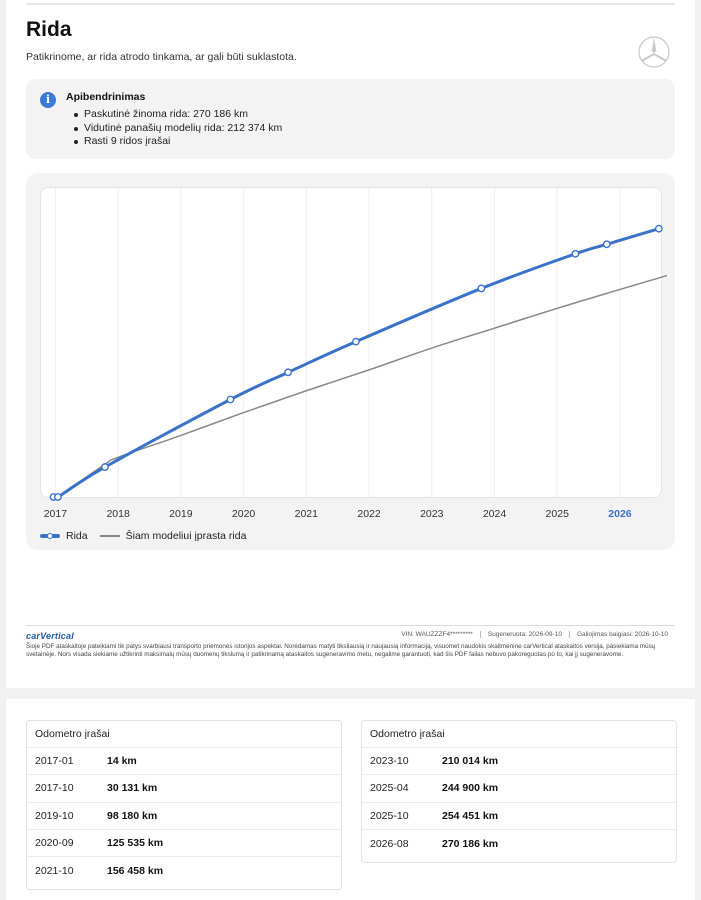 This screenshot has height=900, width=701. What do you see at coordinates (56, 514) in the screenshot?
I see `x-tick-label: 2017` at bounding box center [56, 514].